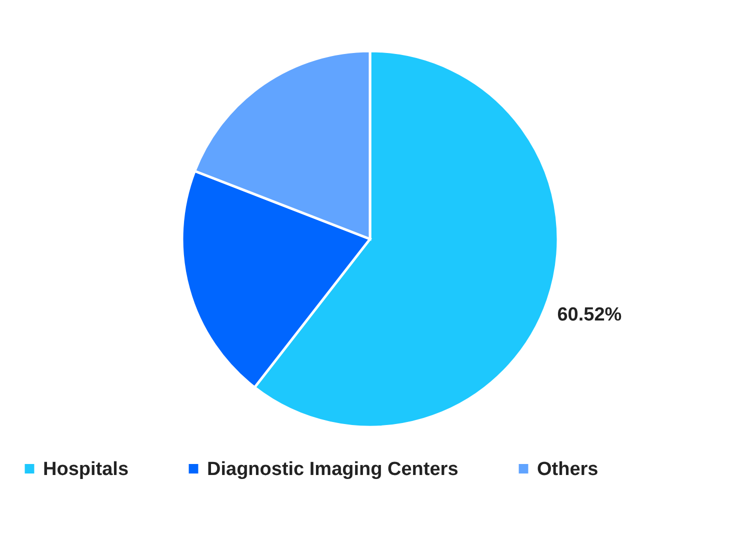  I want to click on data-label: 60.52%, so click(589, 315).